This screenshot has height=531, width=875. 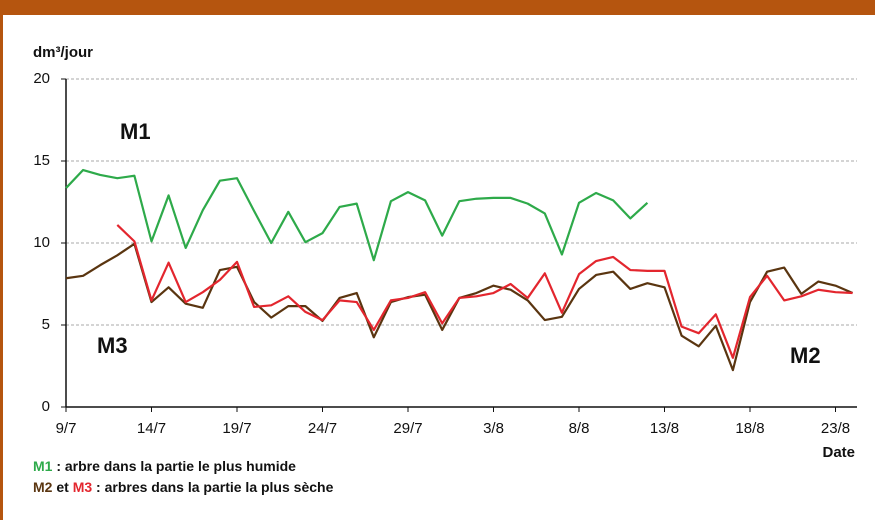 I want to click on x-tick-label: 18/8, so click(x=749, y=428).